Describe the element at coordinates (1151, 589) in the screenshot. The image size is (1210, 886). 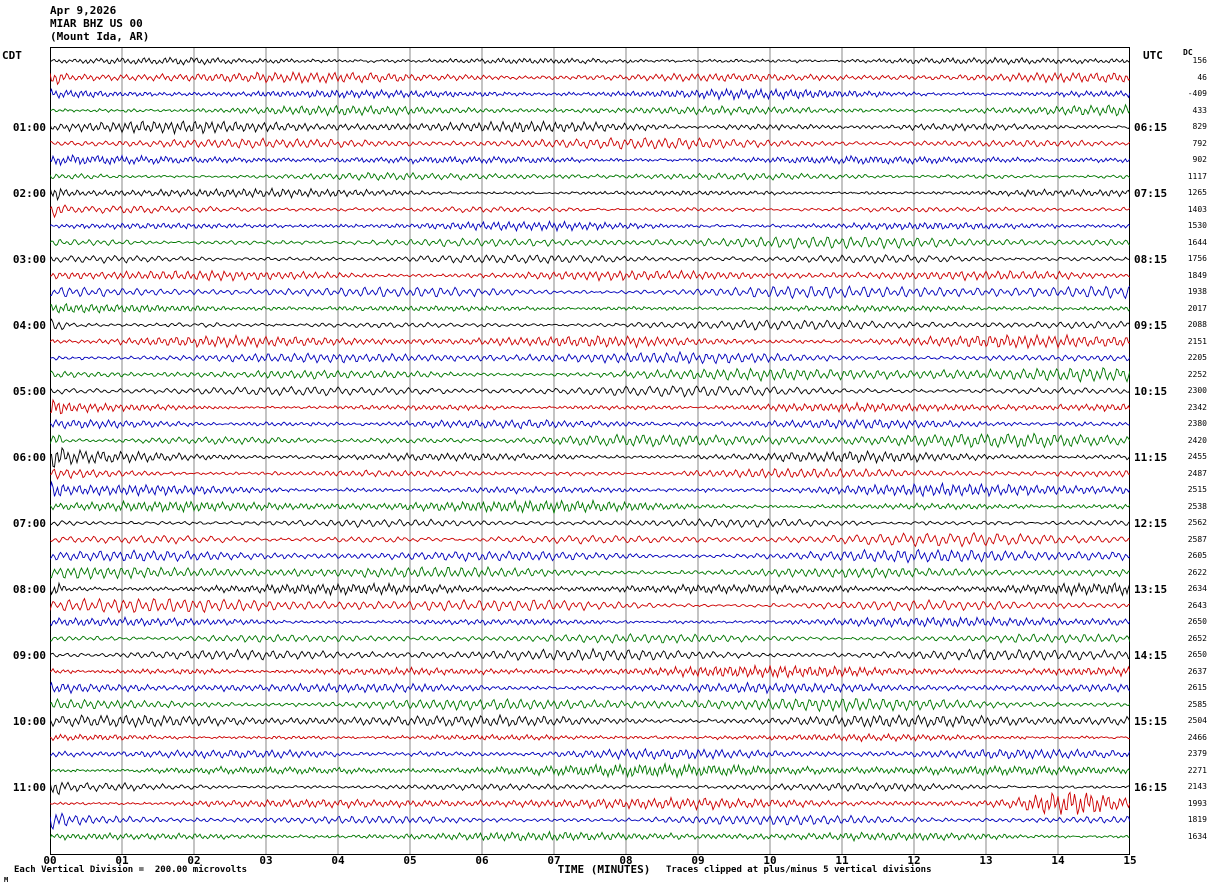
I see `right-time-label: 13:15` at that location.